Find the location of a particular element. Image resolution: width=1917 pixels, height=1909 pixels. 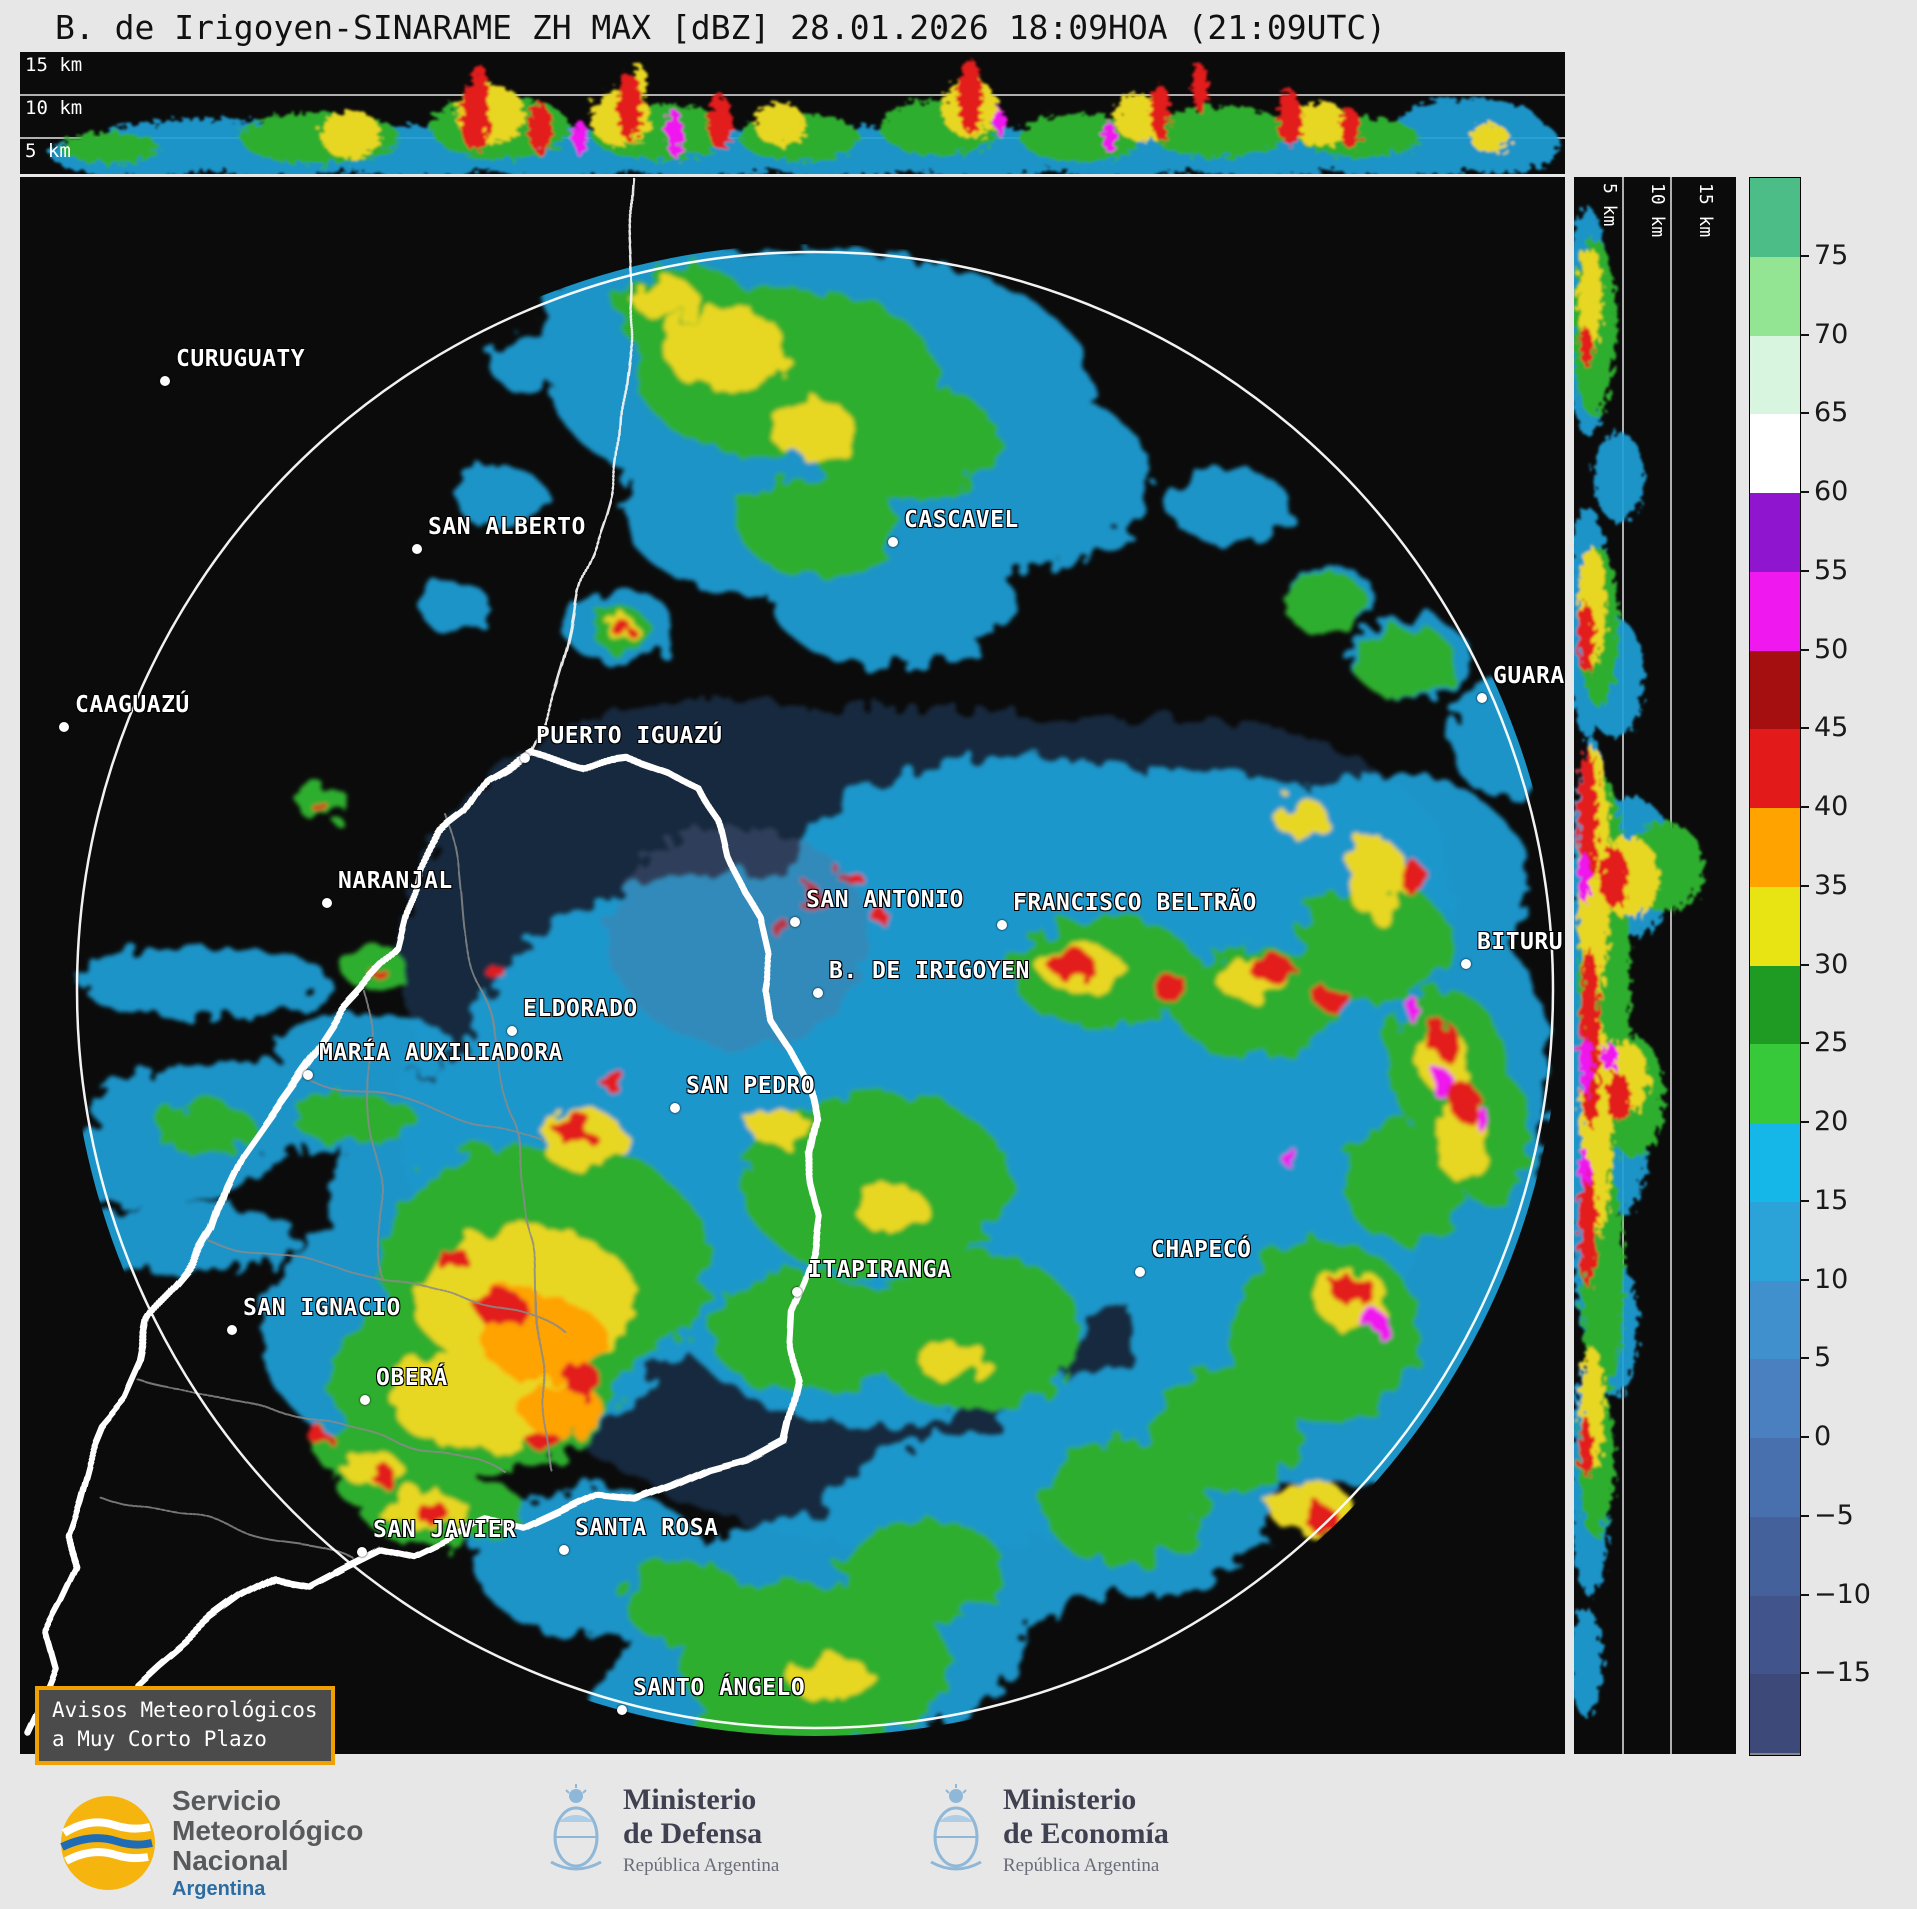

colorbar-tick-label: −10 is located at coordinates (1842, 1594).